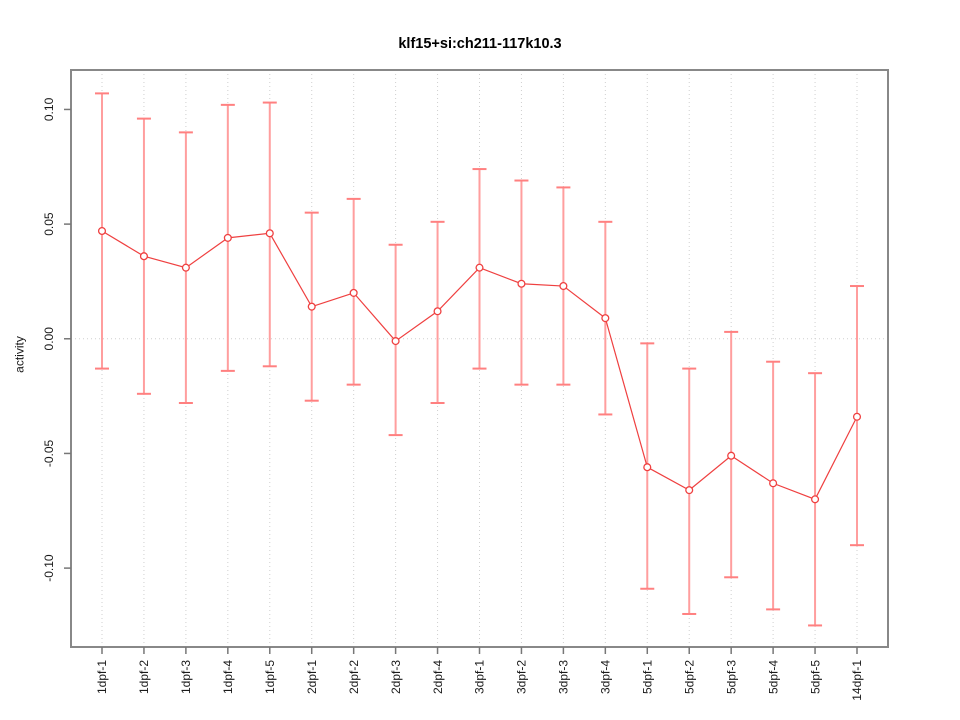  Describe the element at coordinates (815, 677) in the screenshot. I see `x-axis-tick-label: 5dpf-5` at that location.